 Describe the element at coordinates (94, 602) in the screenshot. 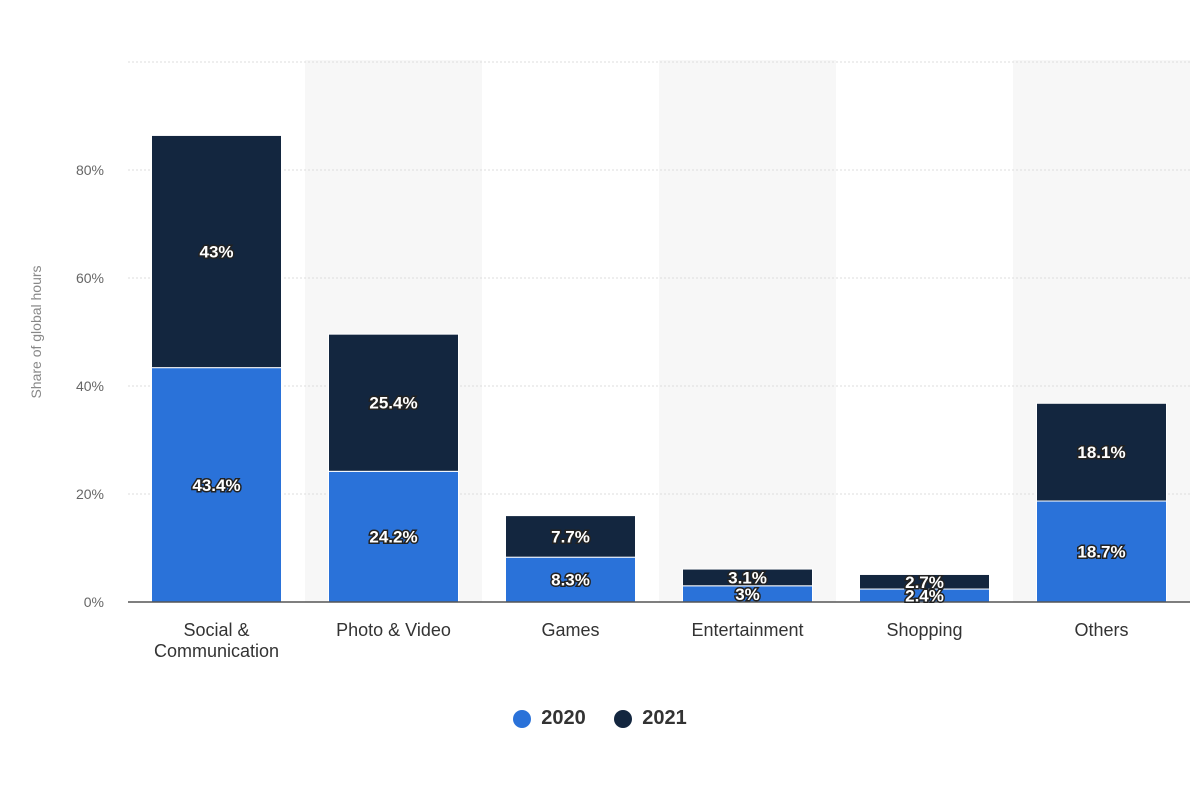

I see `y-tick-label: 0%` at that location.